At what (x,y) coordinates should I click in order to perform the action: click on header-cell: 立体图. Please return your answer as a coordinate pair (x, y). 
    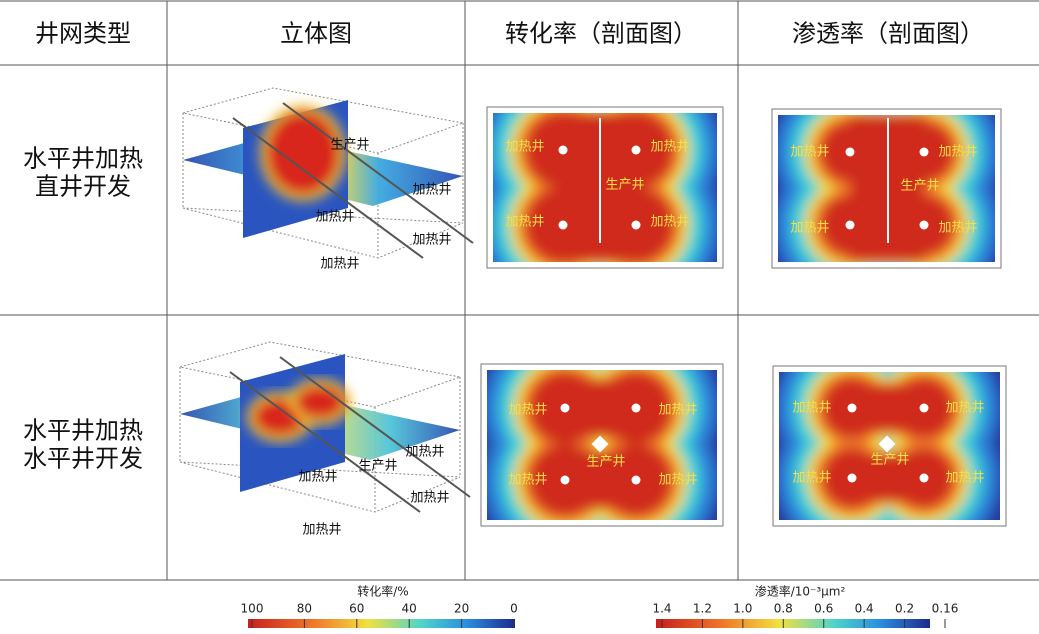
    Looking at the image, I should click on (316, 34).